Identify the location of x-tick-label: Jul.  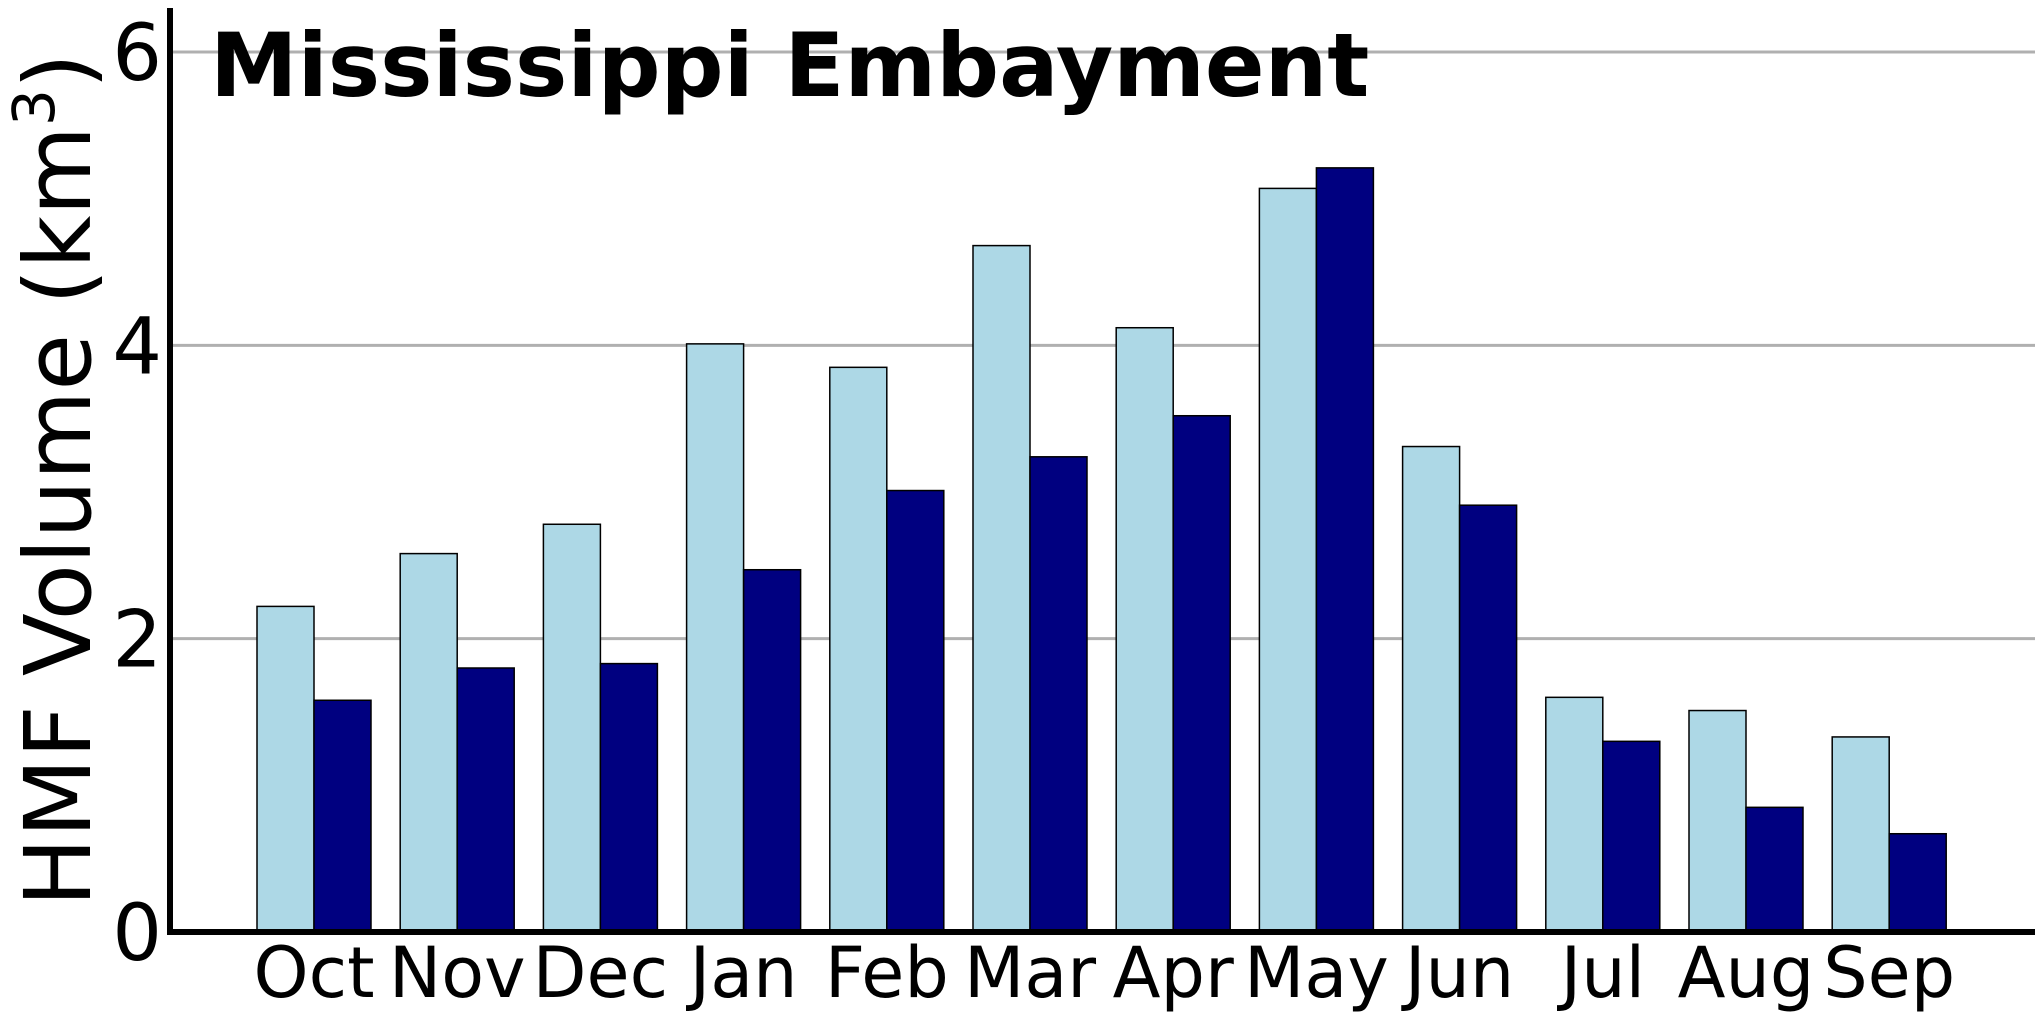
(1601, 973).